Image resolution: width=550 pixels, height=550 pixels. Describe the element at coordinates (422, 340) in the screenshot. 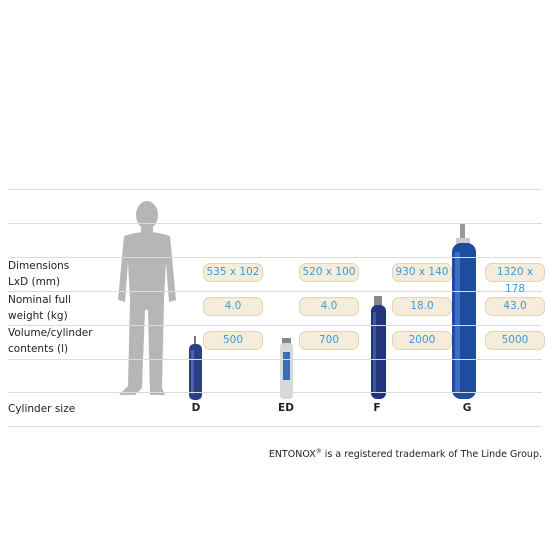

I see `value-cell: 2000` at that location.